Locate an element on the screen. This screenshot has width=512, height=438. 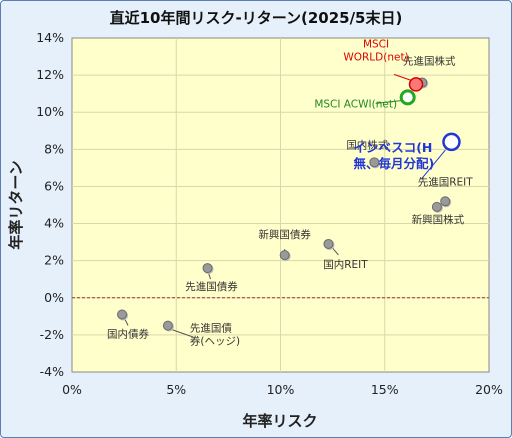
point-label: 無、毎月分配) is located at coordinates (393, 163).